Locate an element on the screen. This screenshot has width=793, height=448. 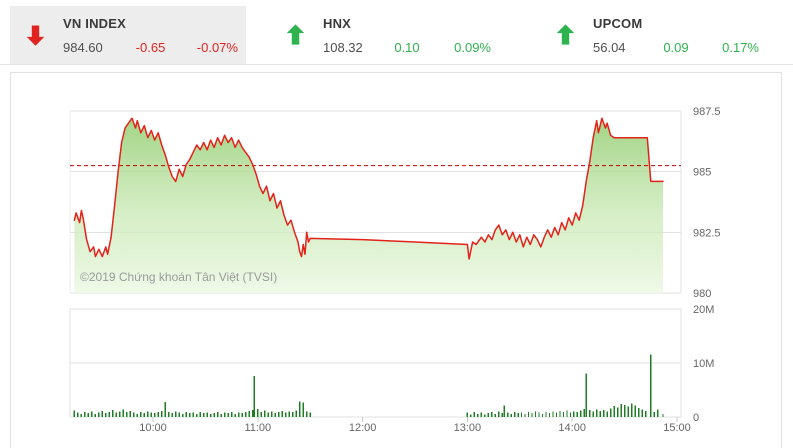
x-axis-label: 10:00 is located at coordinates (153, 428).